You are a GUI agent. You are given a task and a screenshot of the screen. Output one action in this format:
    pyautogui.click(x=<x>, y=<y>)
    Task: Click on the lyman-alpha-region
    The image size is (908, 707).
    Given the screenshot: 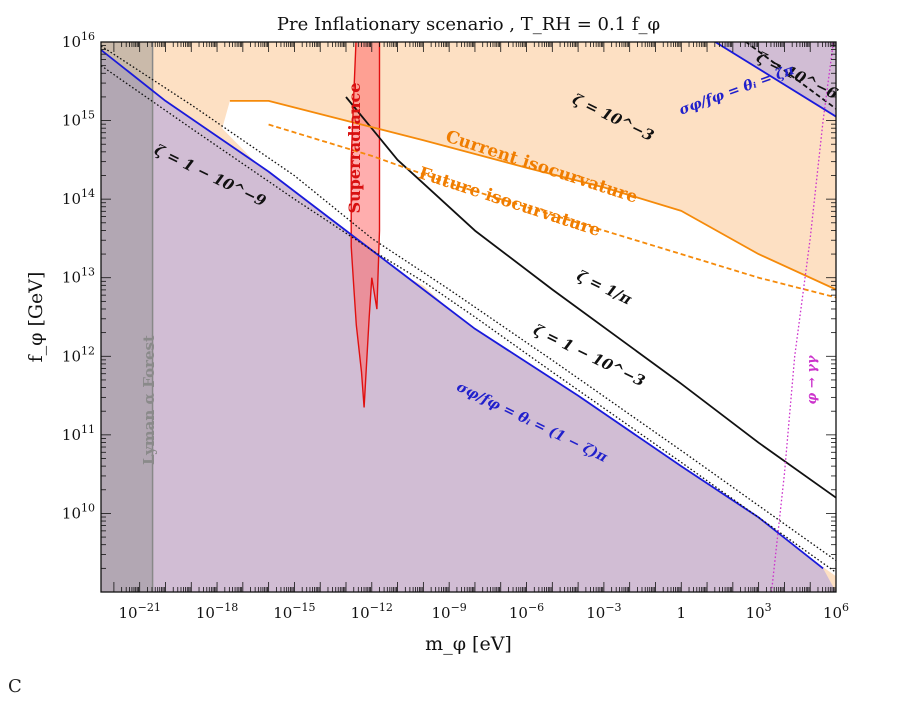 What is the action you would take?
    pyautogui.click(x=127, y=317)
    